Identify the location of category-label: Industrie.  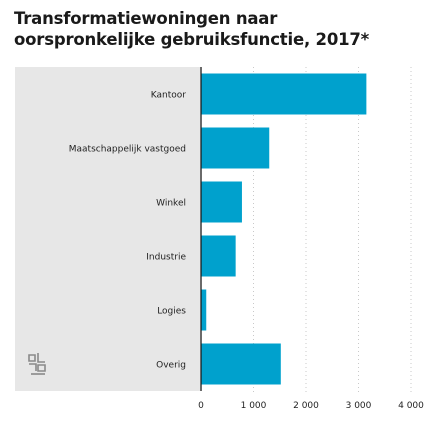
(166, 258).